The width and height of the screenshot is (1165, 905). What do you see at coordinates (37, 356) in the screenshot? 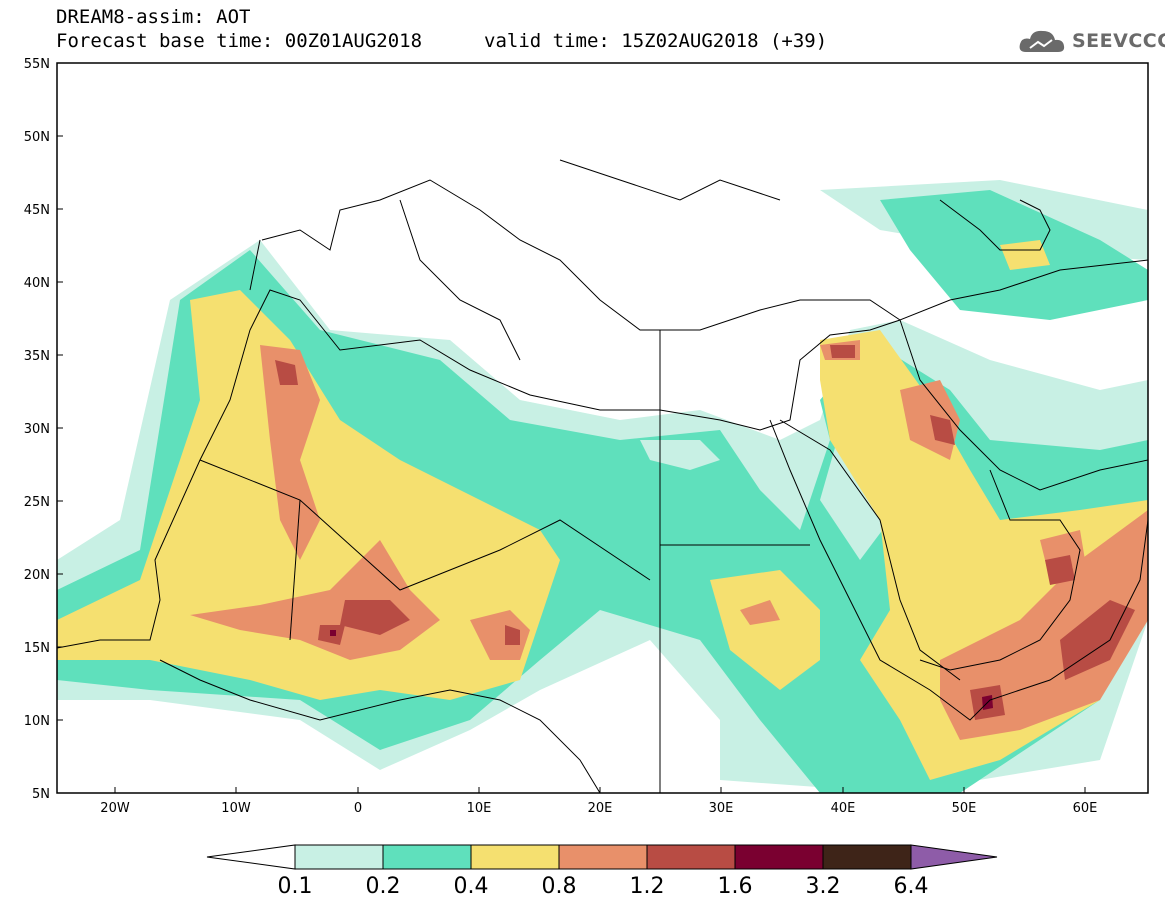
I see `lat-tick-label: 35N` at bounding box center [37, 356].